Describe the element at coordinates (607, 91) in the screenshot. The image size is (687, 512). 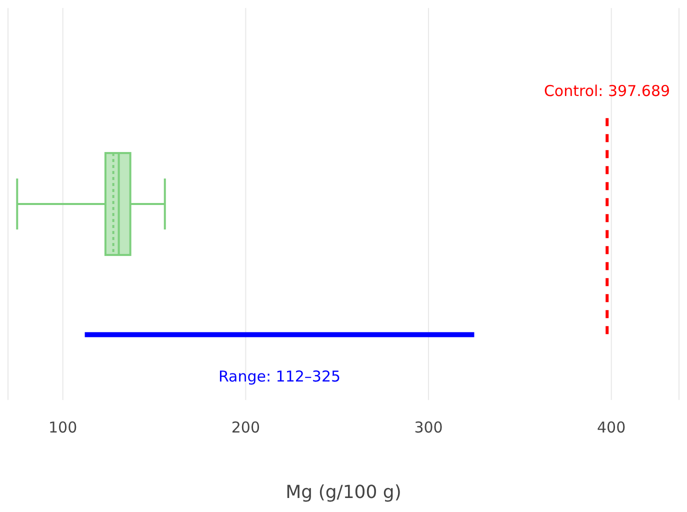
I see `ref-line-label: Control: 397.689` at that location.